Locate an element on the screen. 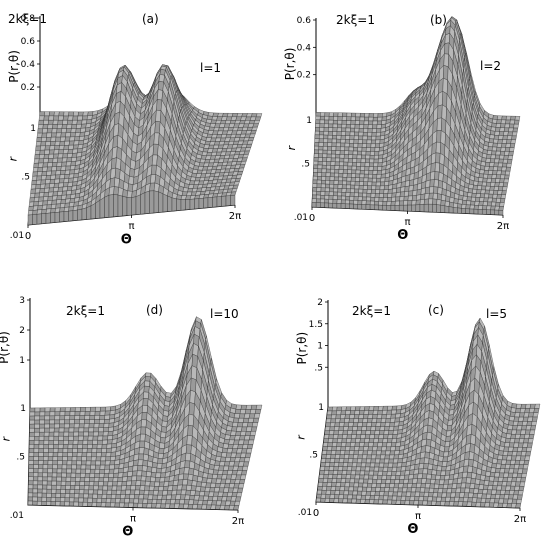 The height and width of the screenshot is (550, 548). l-label: l=2 is located at coordinates (490, 66).